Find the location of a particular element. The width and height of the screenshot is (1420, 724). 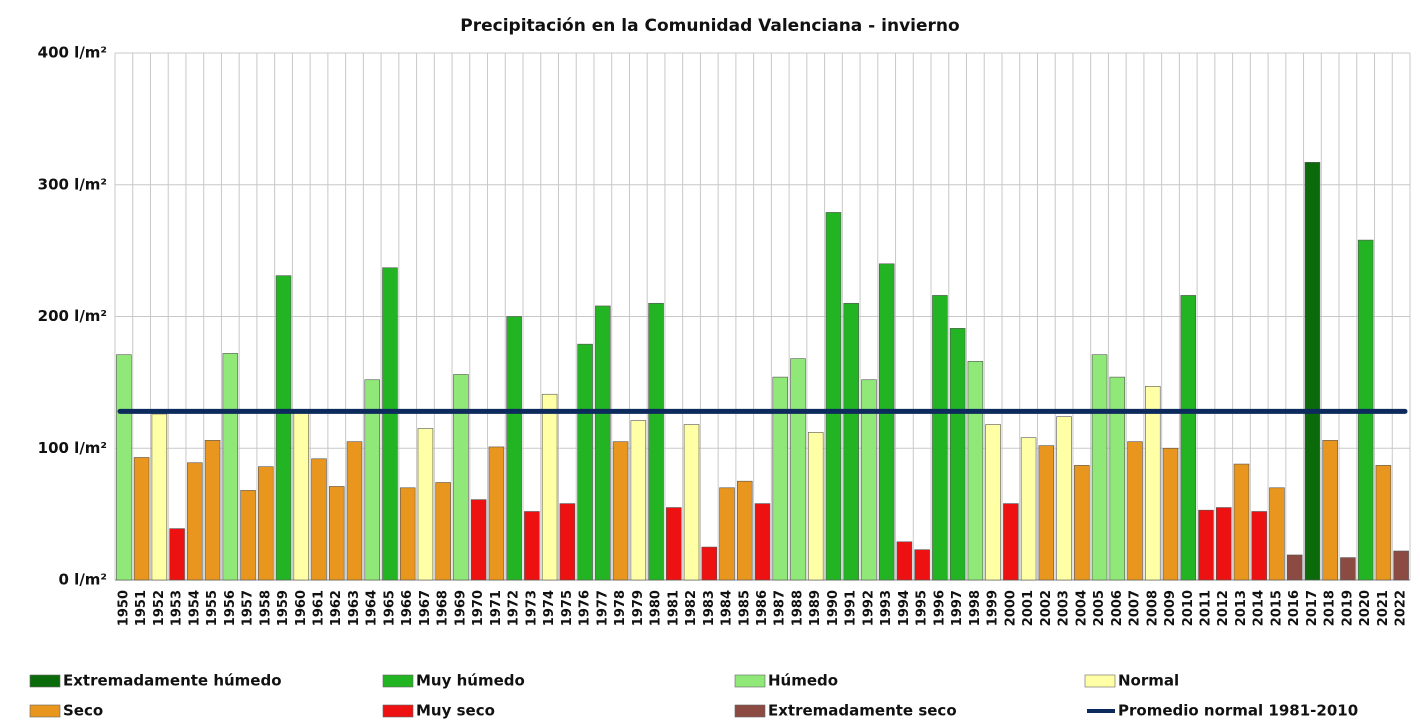

x-tick-label: 2011 is located at coordinates (1205, 608).